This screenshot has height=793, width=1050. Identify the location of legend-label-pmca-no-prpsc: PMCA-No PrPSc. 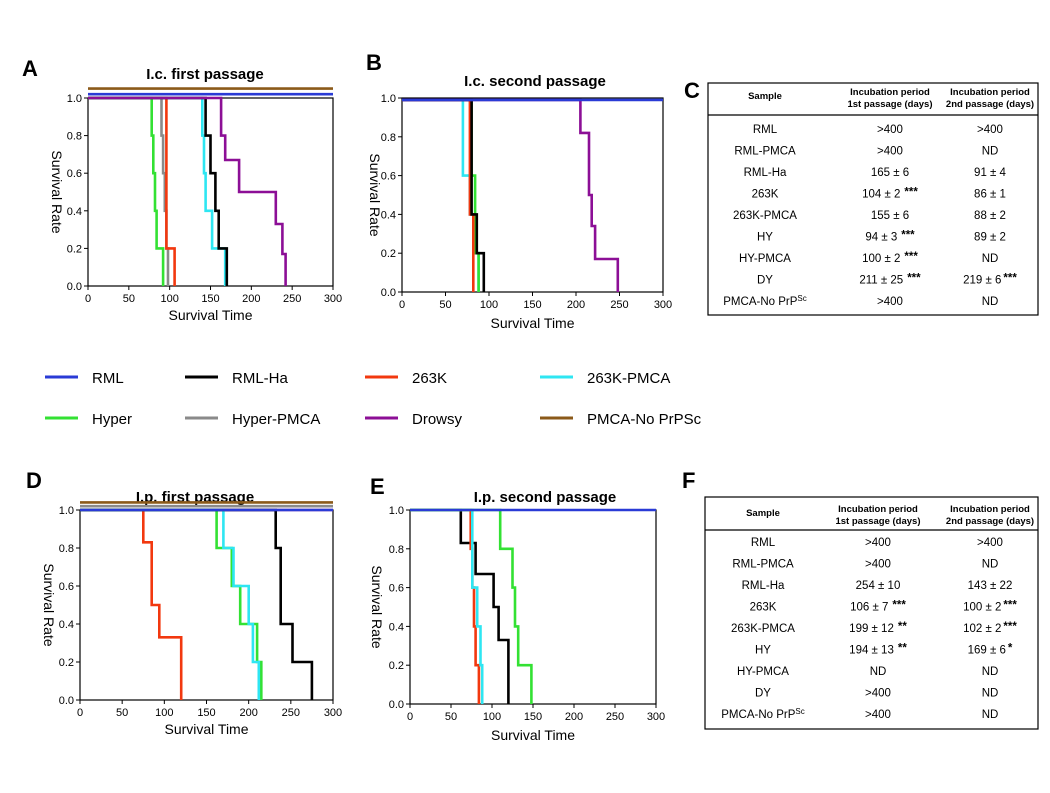
(644, 419).